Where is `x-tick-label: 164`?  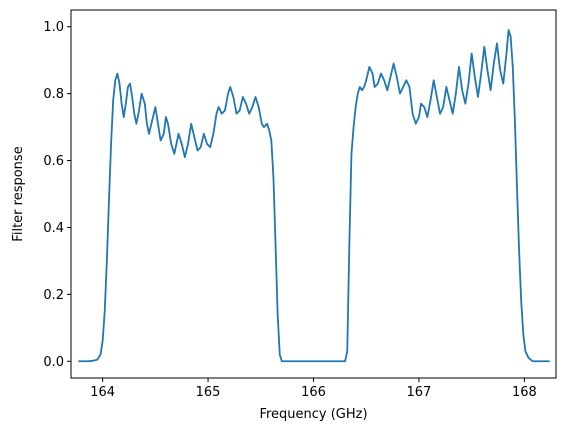
x-tick-label: 164 is located at coordinates (102, 392).